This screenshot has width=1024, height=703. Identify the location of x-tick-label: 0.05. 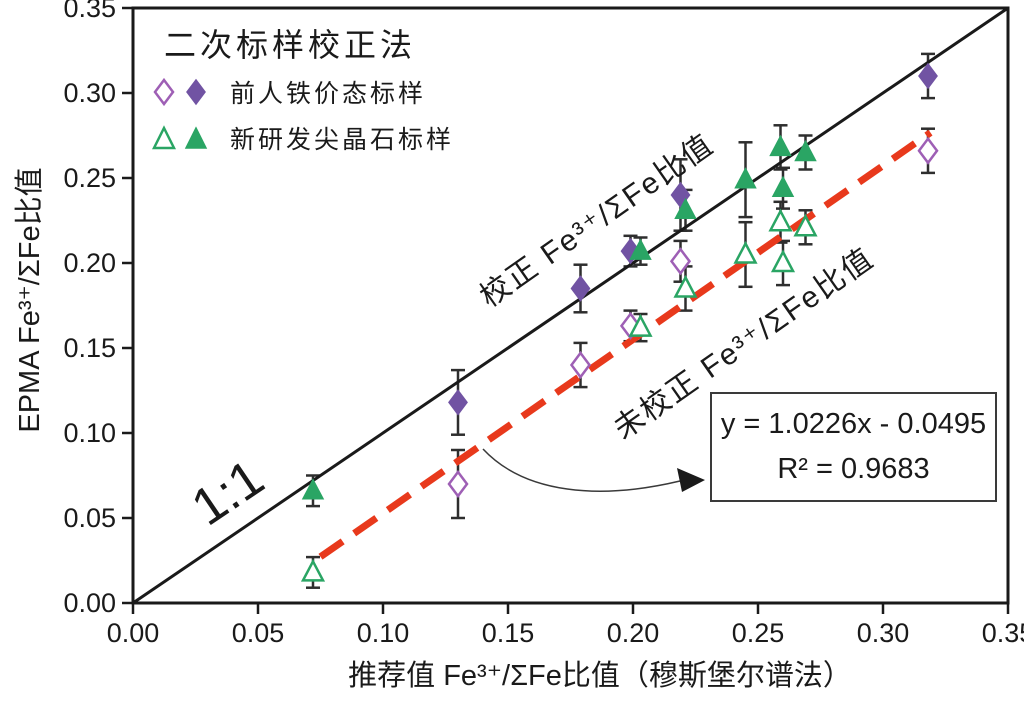
(258, 633).